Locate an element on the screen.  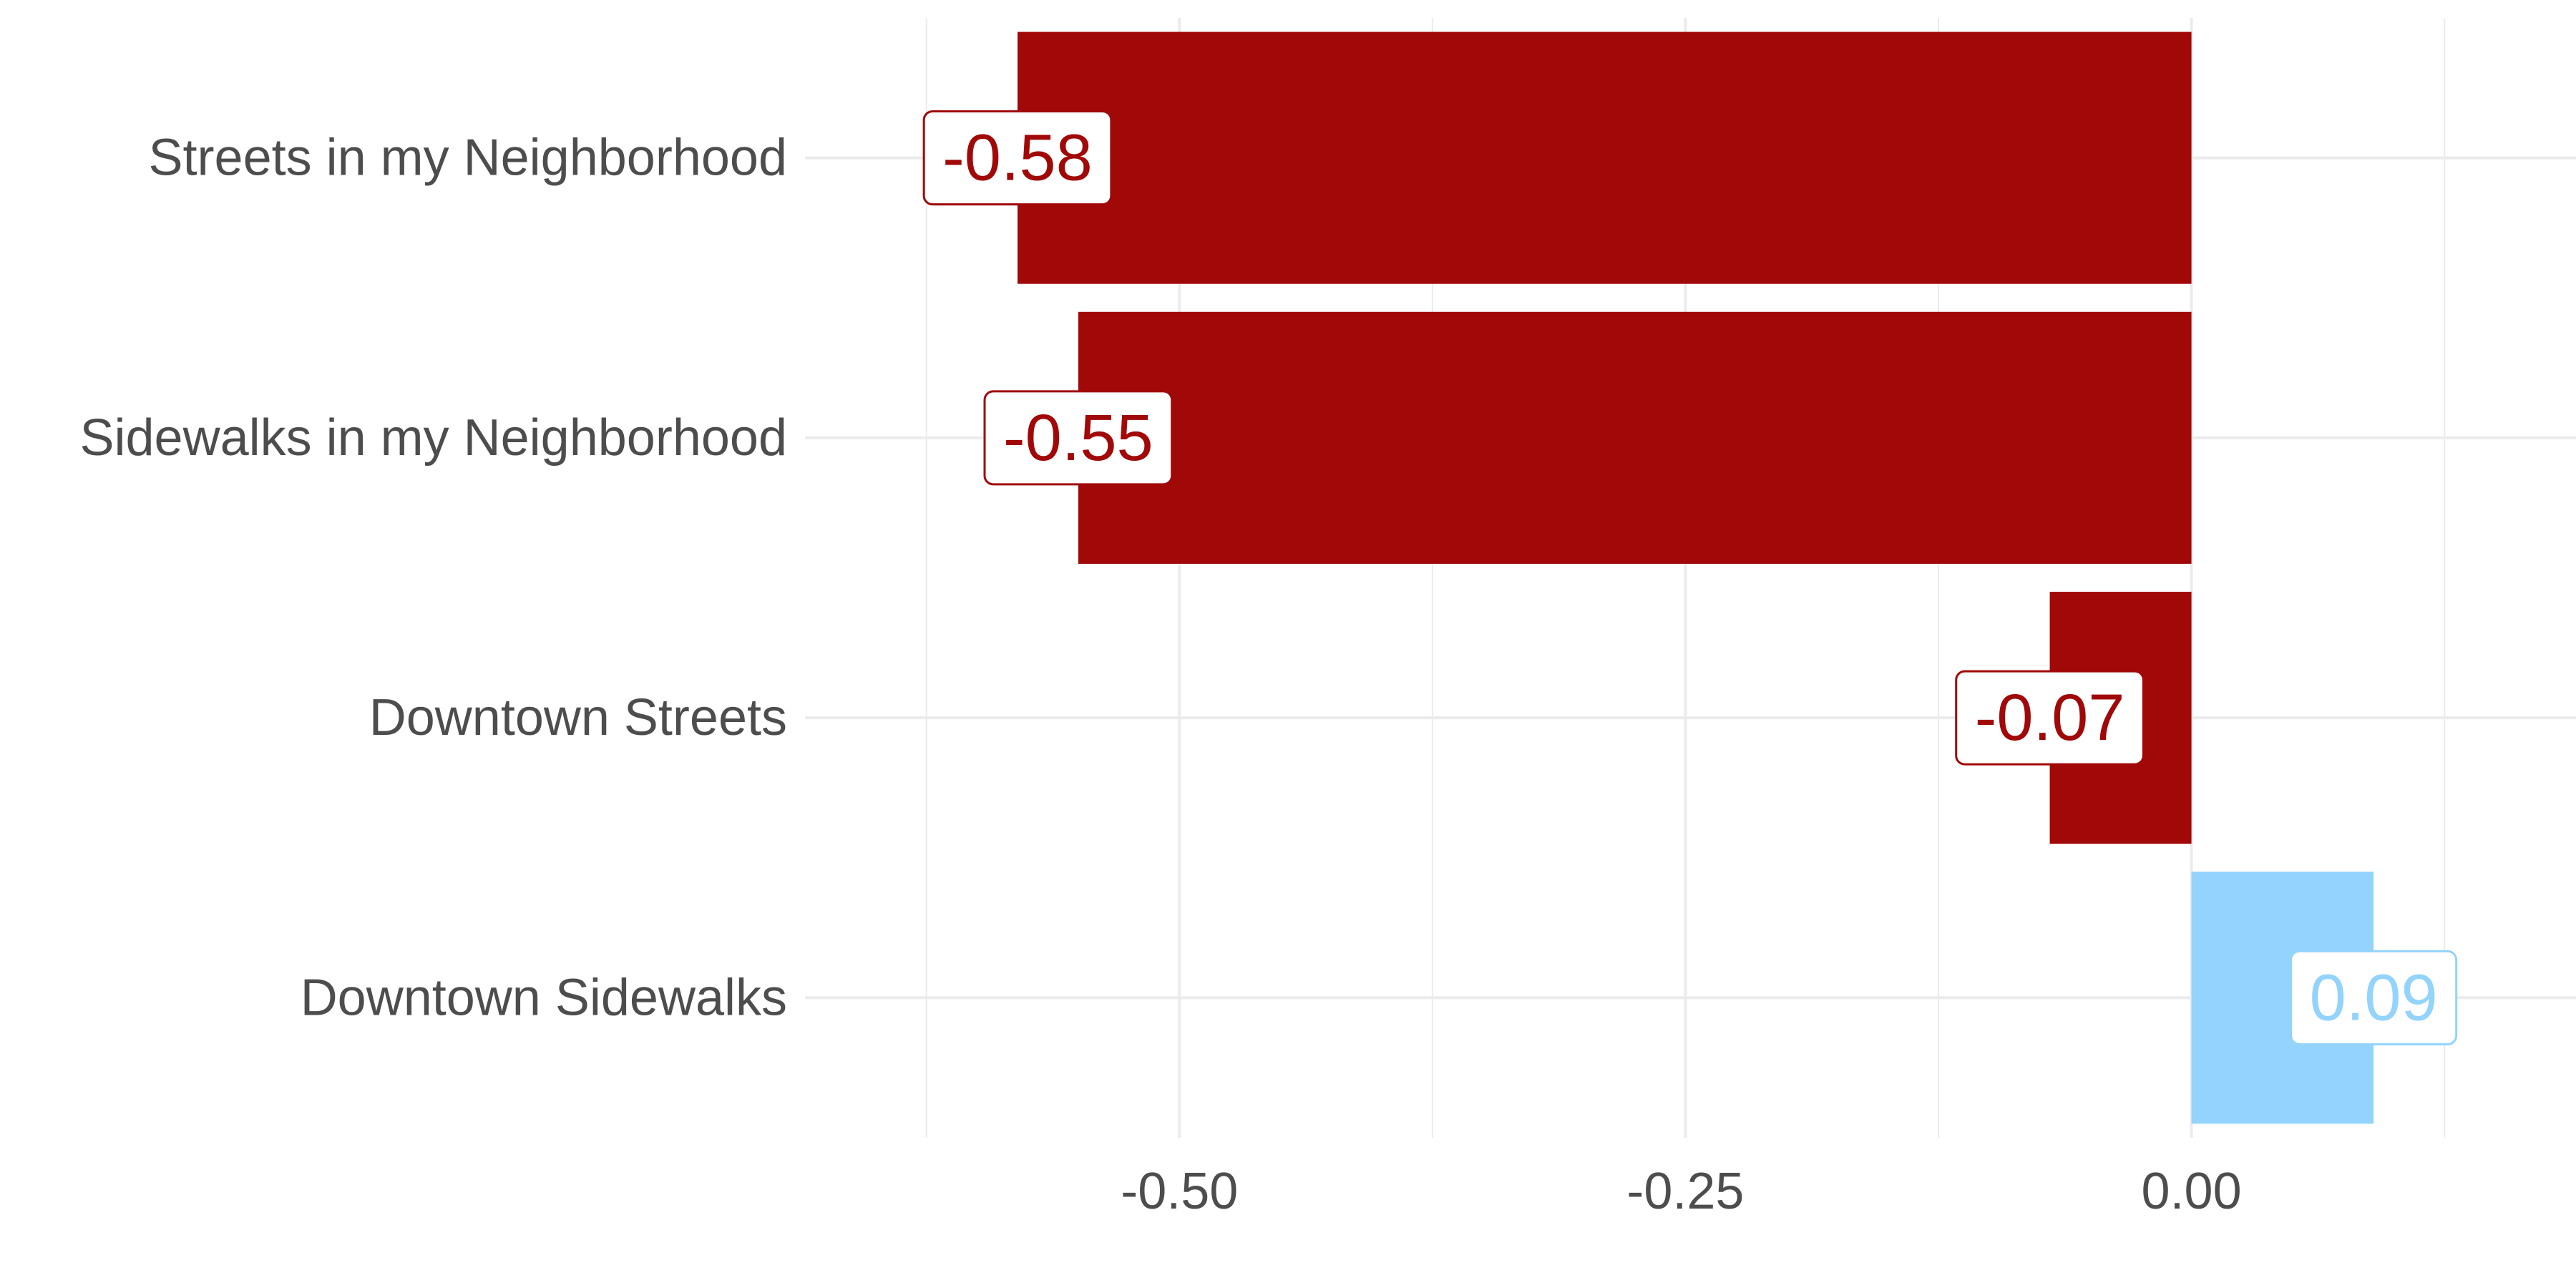
y-tick-label: Streets in my Neighborhood is located at coordinates (468, 158).